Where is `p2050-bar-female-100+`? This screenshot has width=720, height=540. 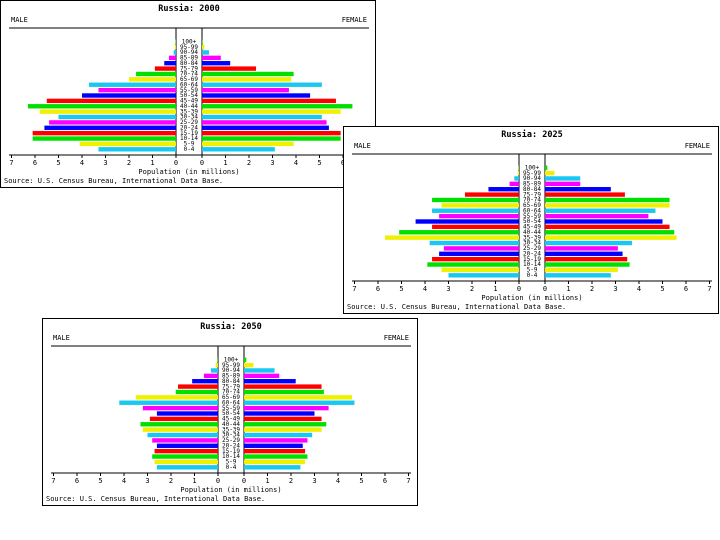 p2050-bar-female-100+ is located at coordinates (245, 359).